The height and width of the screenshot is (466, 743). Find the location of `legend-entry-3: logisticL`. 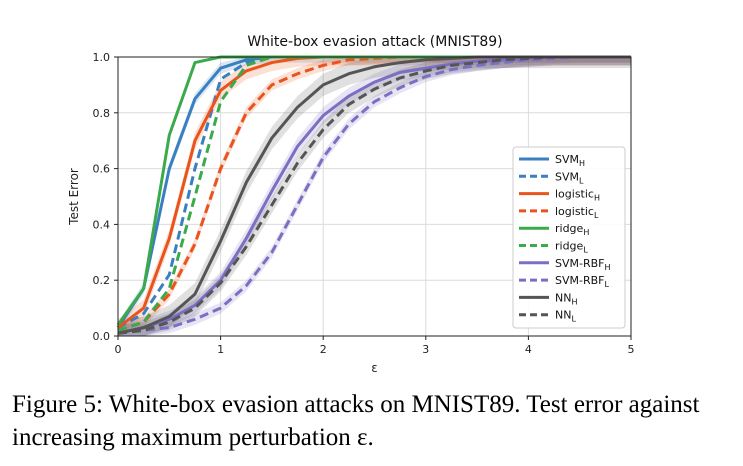

legend-entry-3: logisticL is located at coordinates (577, 212).